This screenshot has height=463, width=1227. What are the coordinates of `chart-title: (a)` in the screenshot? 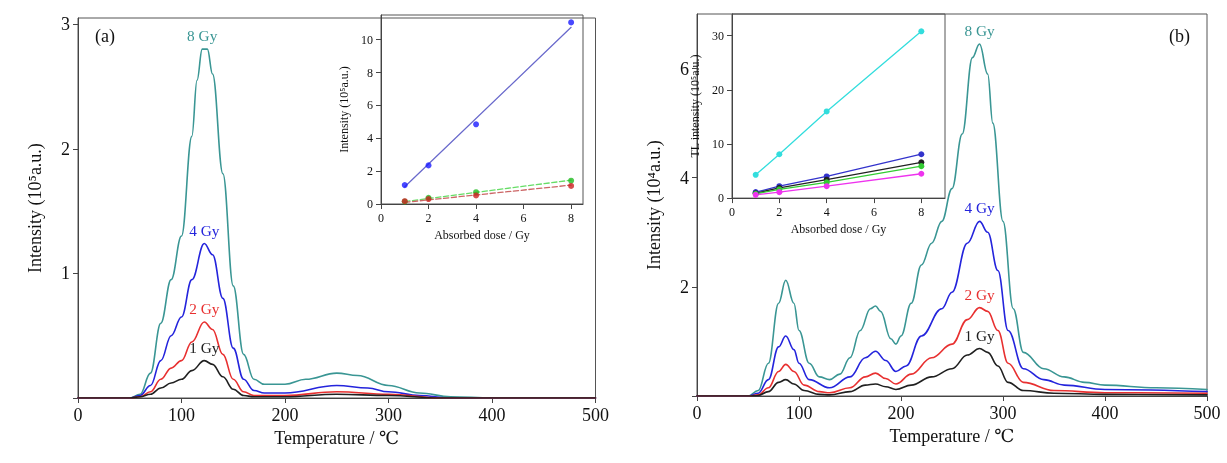 It's located at (105, 36).